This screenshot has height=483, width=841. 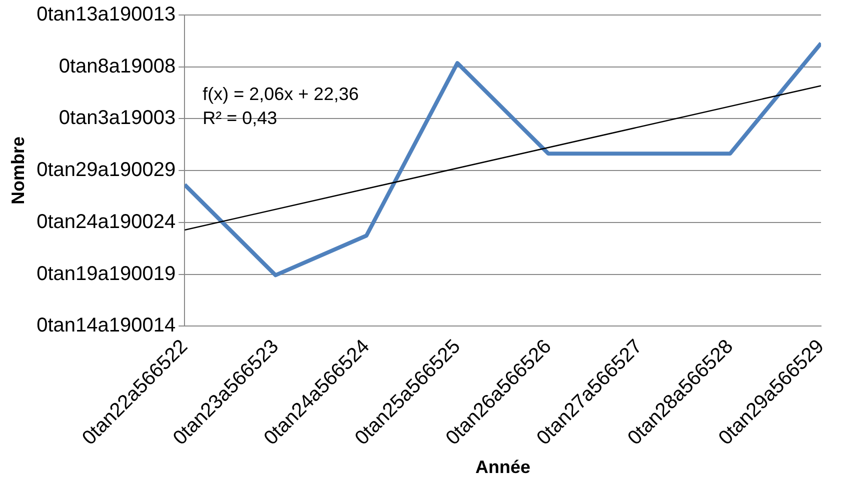 What do you see at coordinates (240, 118) in the screenshot?
I see `annotation: R² = 0,43` at bounding box center [240, 118].